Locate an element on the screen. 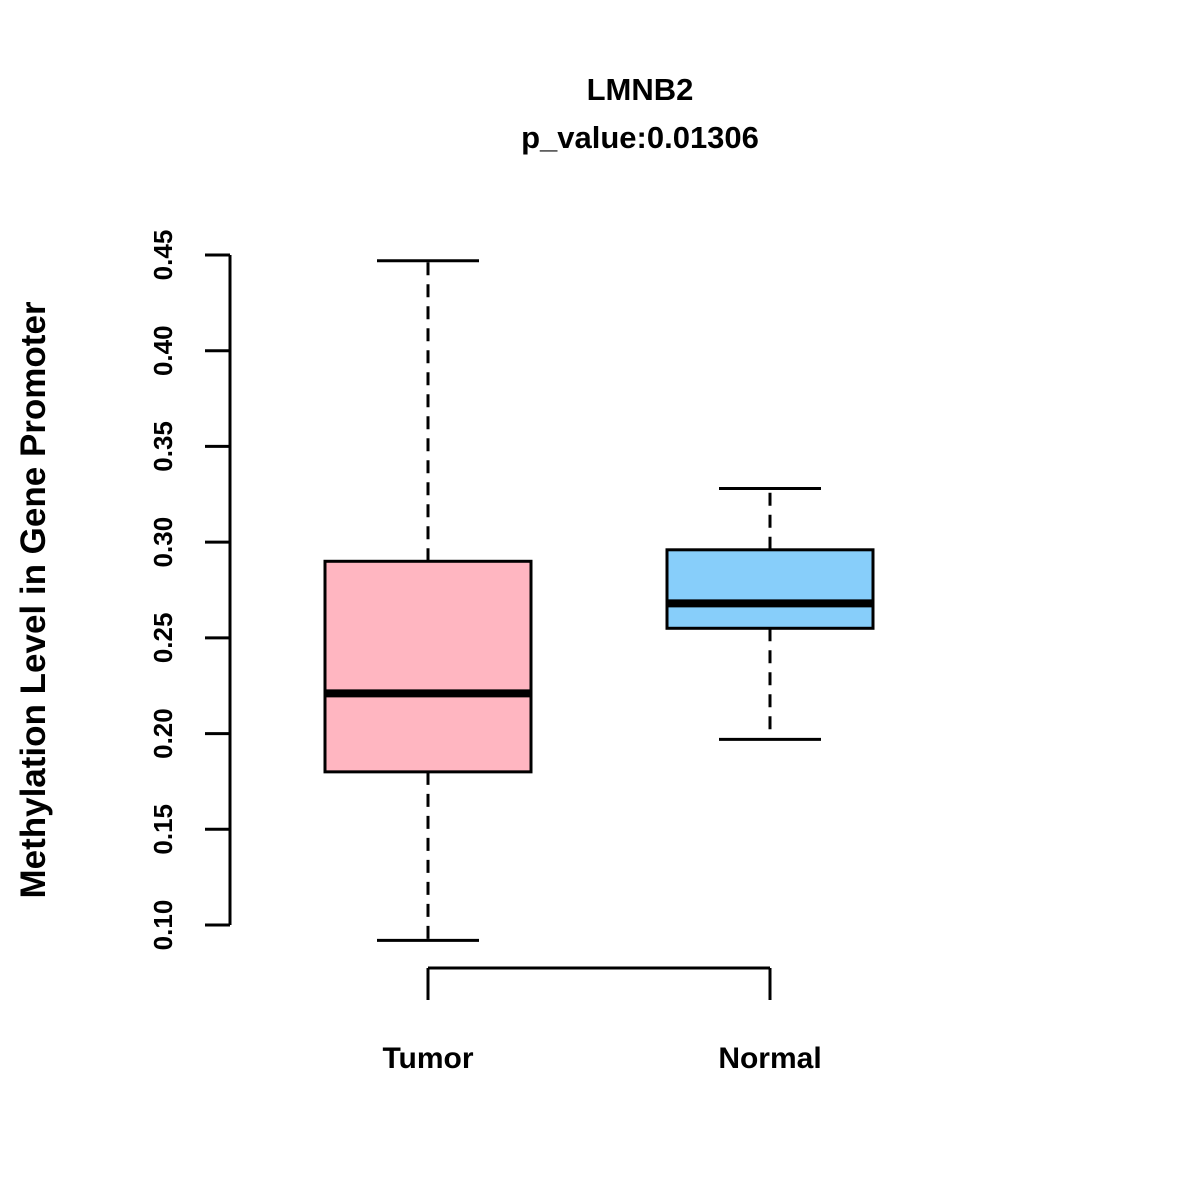 This screenshot has width=1200, height=1200. y-tick-label: 0.45 is located at coordinates (163, 255).